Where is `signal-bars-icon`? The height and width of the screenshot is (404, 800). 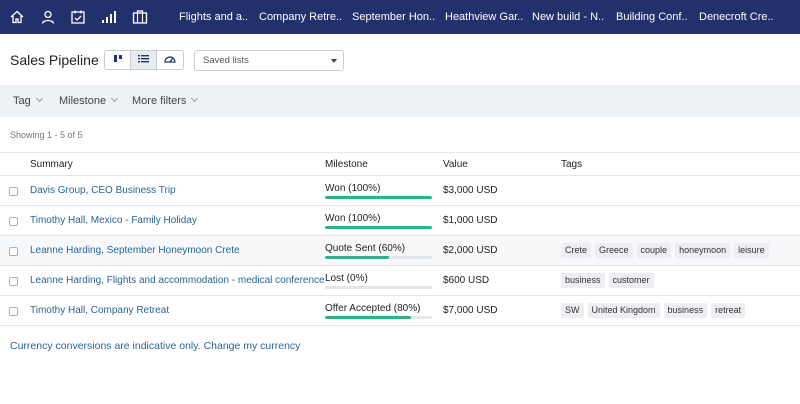 signal-bars-icon is located at coordinates (109, 17).